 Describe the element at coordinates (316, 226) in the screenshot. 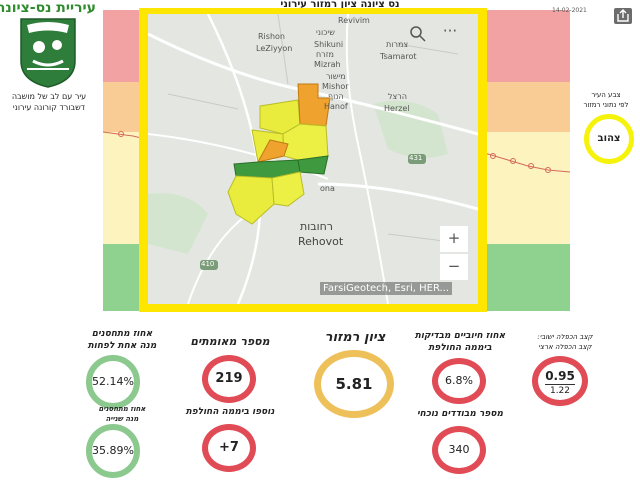

I see `map-label-rehovot-he: רחובות` at that location.